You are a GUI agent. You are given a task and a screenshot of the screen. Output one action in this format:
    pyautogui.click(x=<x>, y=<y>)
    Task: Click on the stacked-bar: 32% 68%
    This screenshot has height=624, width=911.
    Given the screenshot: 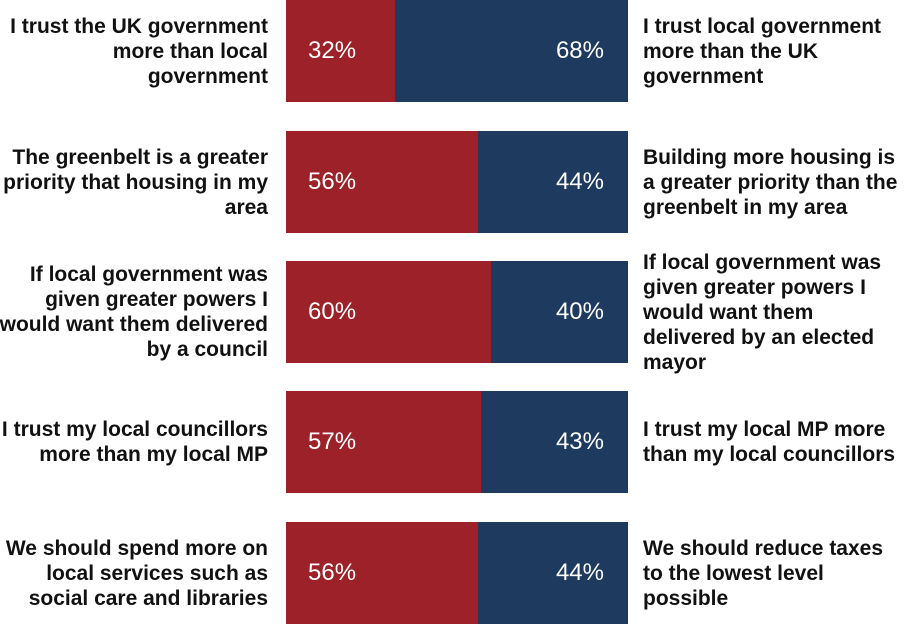 What is the action you would take?
    pyautogui.click(x=457, y=51)
    